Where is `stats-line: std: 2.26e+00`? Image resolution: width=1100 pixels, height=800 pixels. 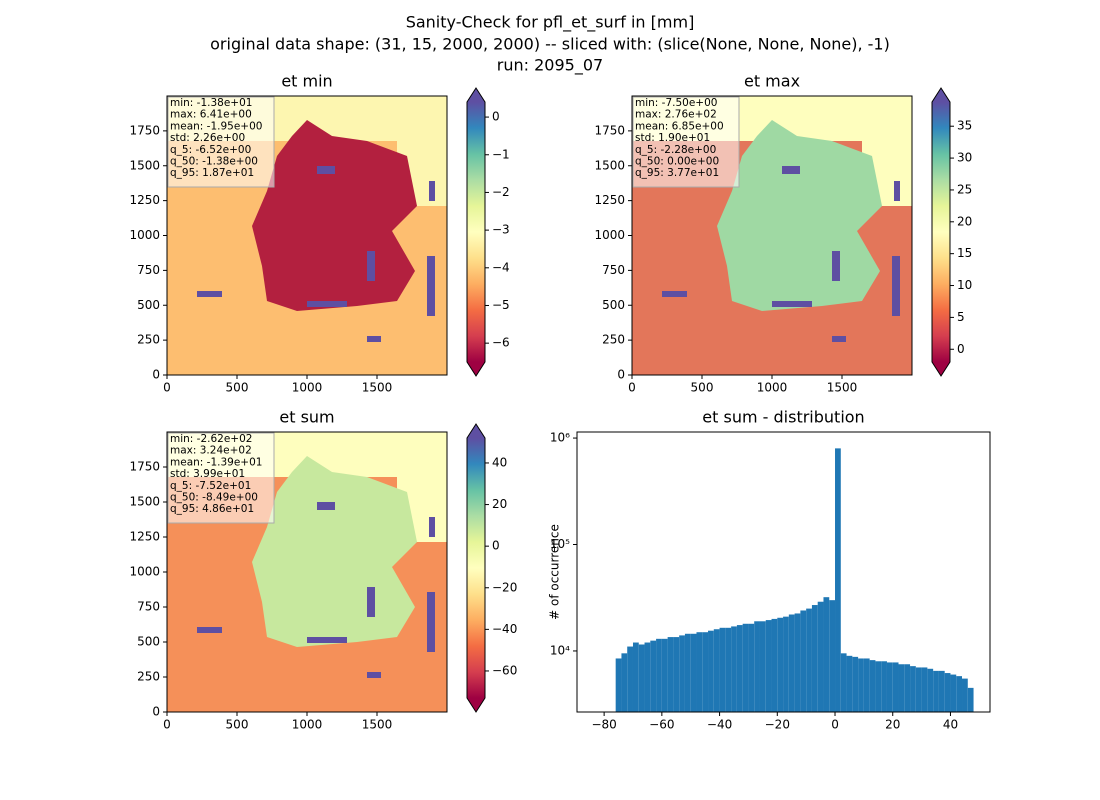
stats-line: std: 2.26e+00 is located at coordinates (207, 138).